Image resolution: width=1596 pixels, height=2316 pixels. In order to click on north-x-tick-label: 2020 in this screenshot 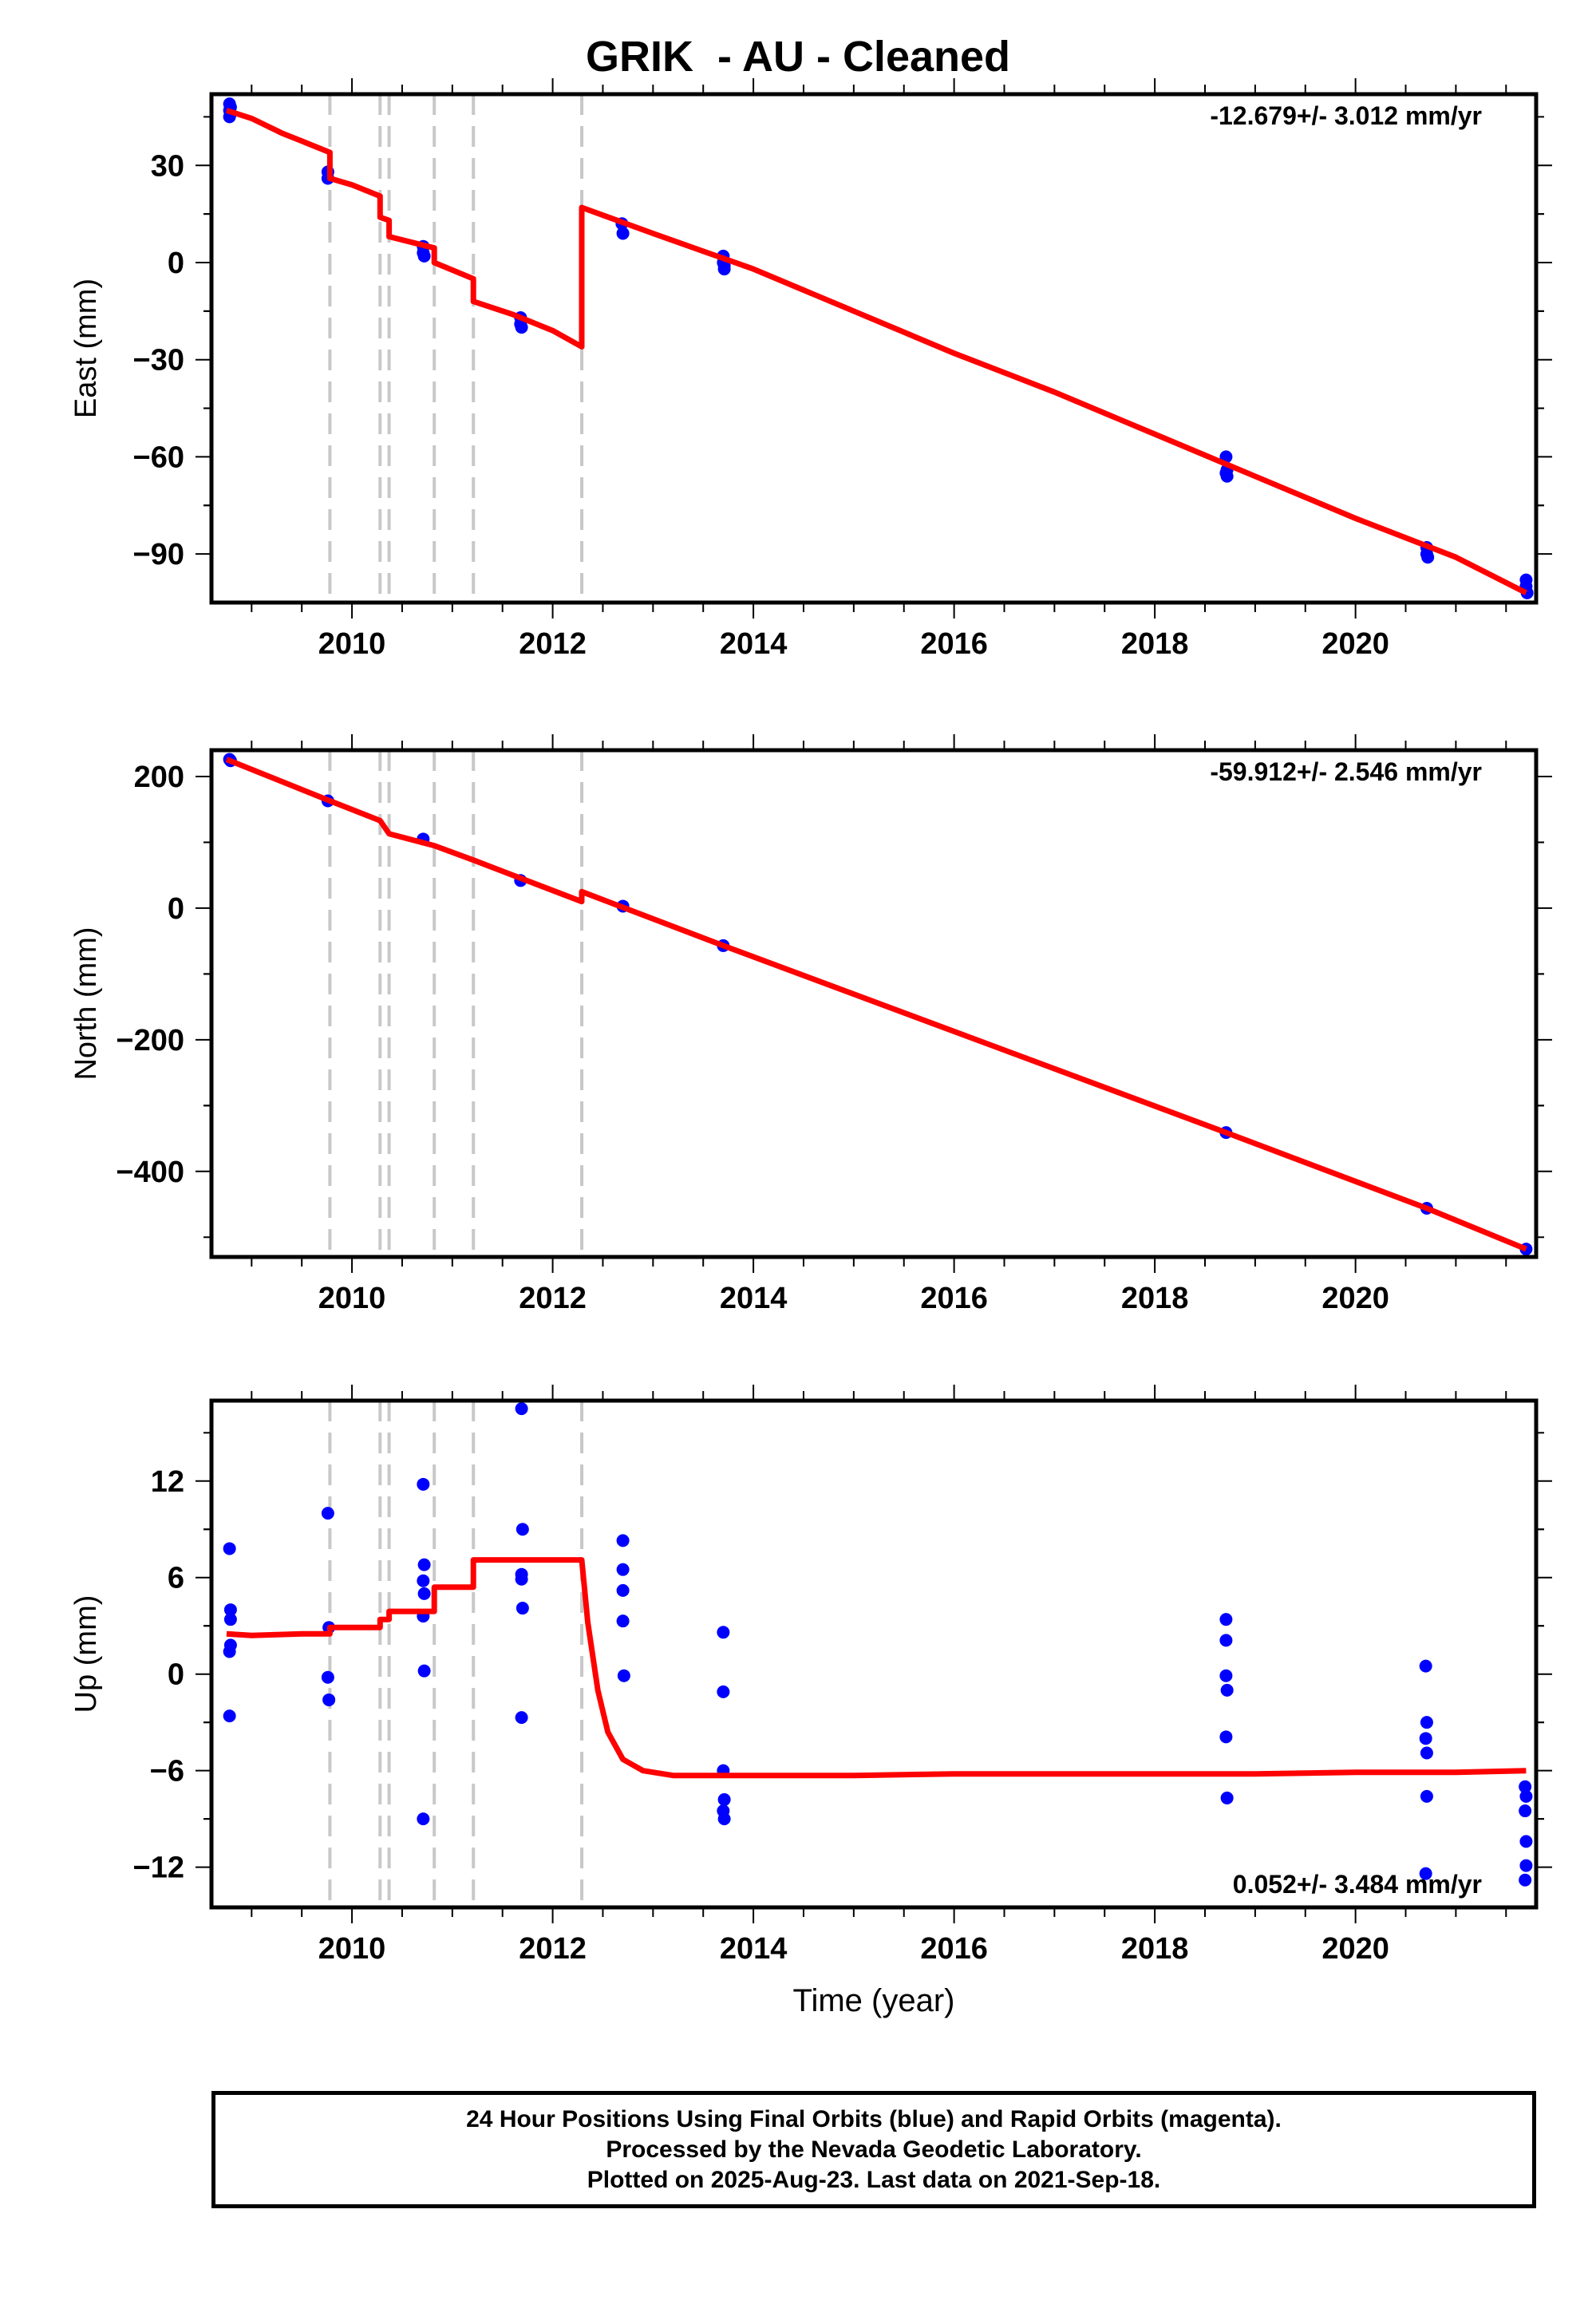, I will do `click(1355, 1298)`.